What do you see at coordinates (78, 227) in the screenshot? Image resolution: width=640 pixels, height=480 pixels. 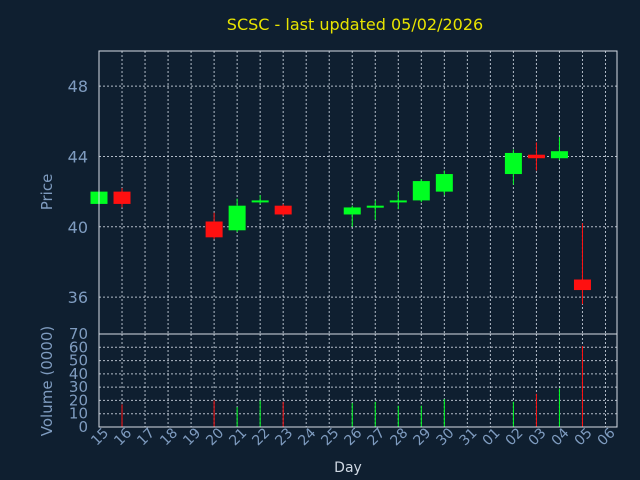 I see `price-tick-label: 40` at bounding box center [78, 227].